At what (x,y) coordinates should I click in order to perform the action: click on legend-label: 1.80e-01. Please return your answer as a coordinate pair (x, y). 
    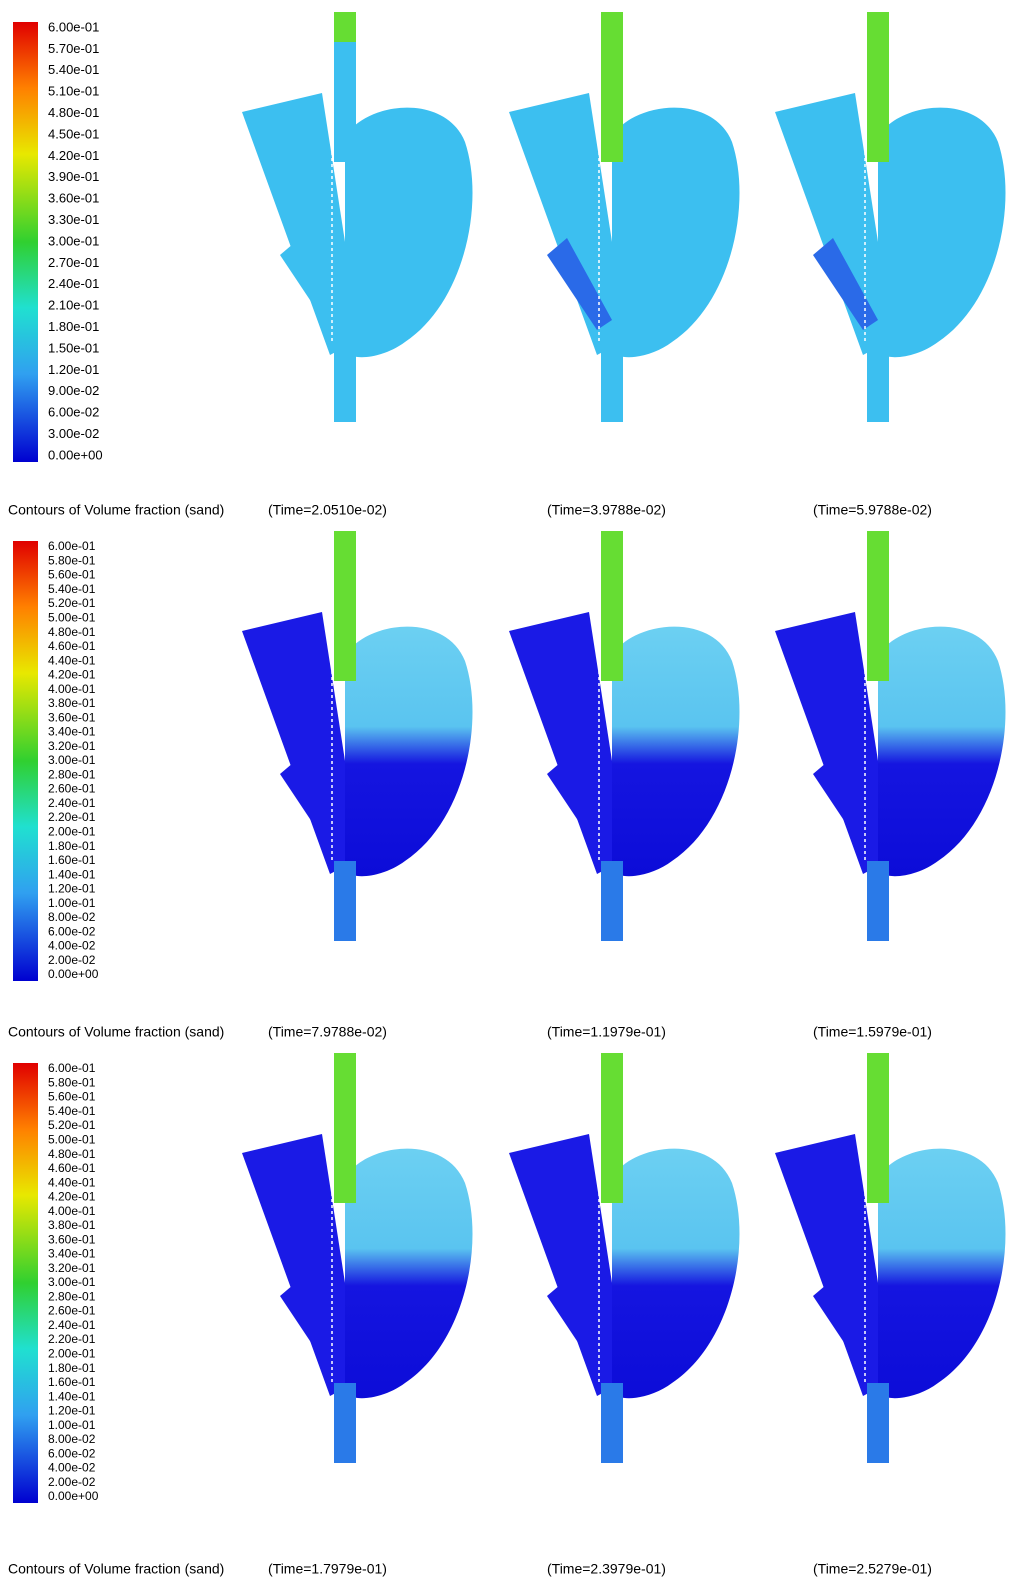
    Looking at the image, I should click on (72, 1368).